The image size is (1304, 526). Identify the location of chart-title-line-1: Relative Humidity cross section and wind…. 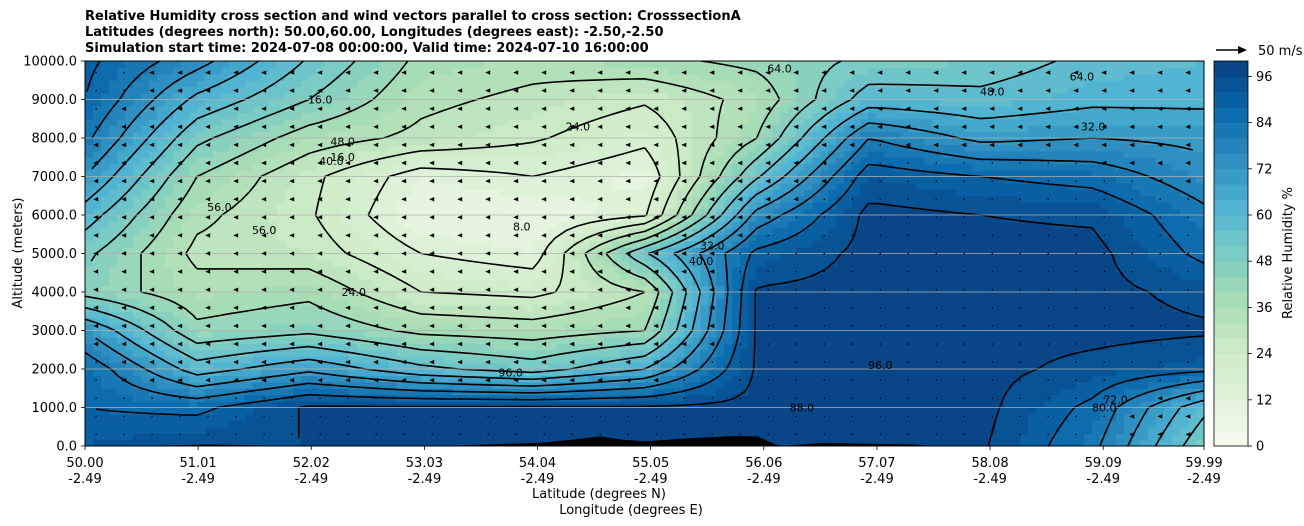
(413, 16).